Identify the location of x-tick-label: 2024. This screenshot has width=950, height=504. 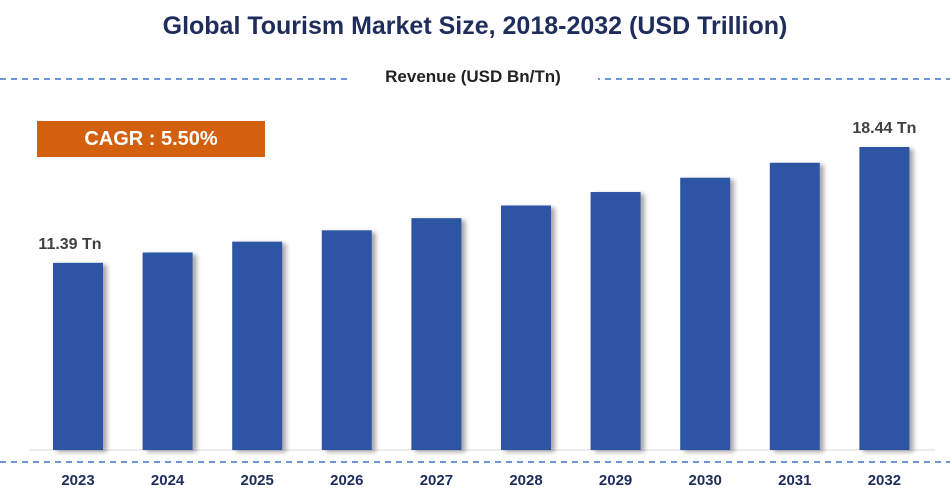
(168, 480).